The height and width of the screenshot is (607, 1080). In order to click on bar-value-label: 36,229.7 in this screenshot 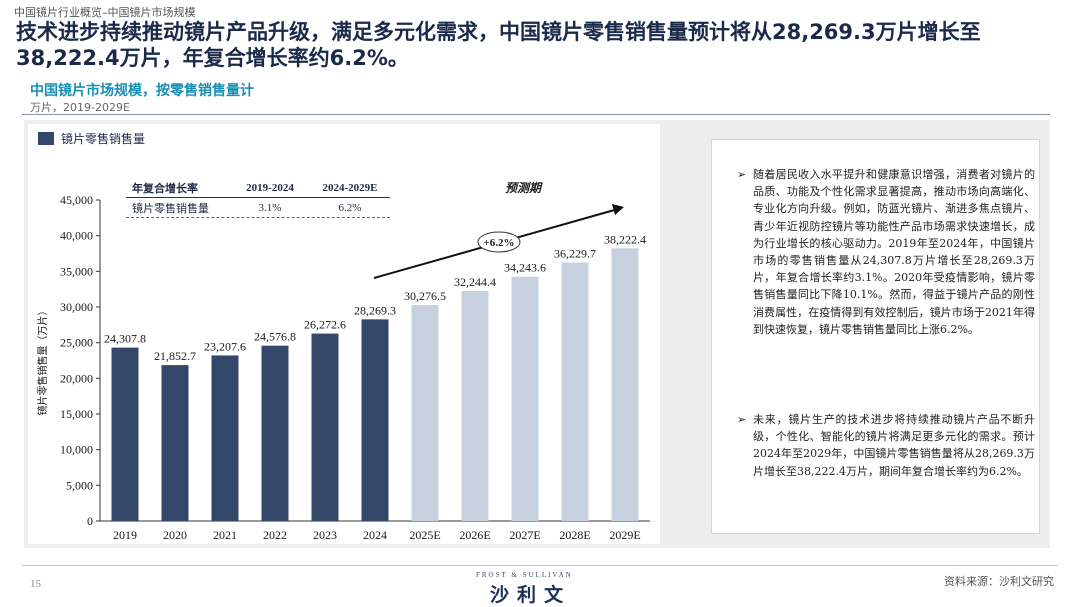, I will do `click(575, 254)`.